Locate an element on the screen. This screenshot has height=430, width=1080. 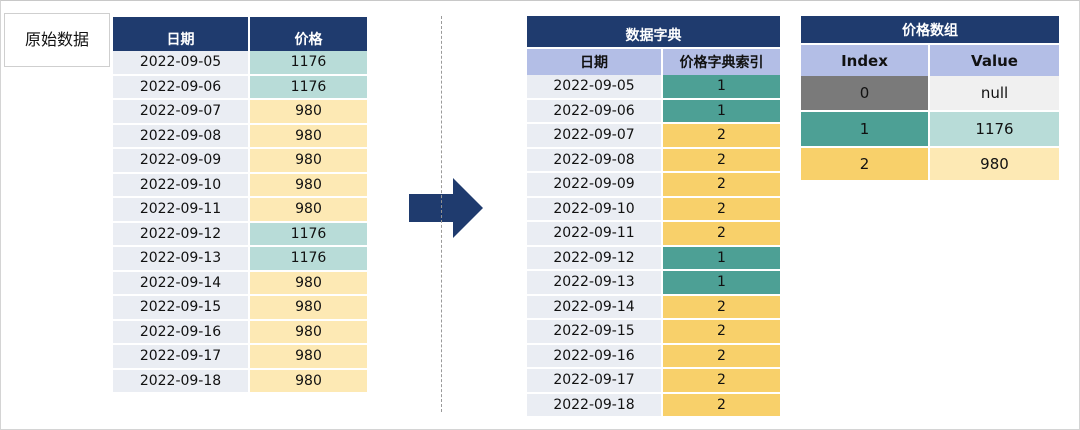
date-cell: 2022-09-14 is located at coordinates (595, 307).